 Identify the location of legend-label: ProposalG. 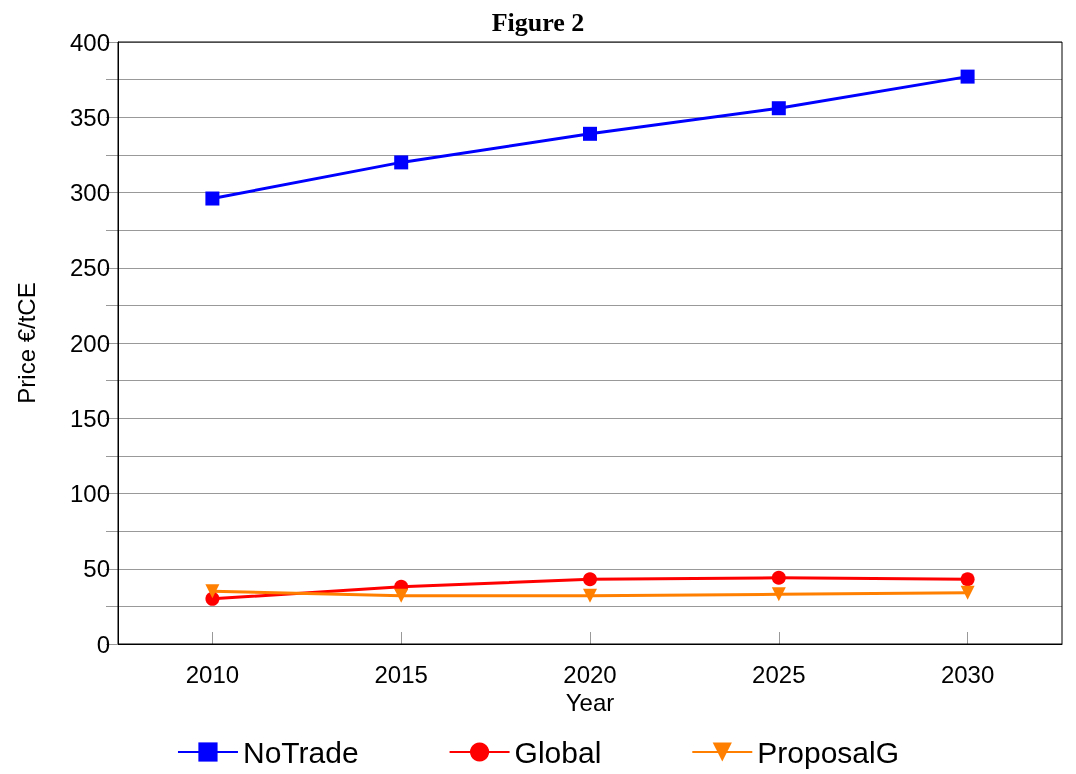
(828, 752).